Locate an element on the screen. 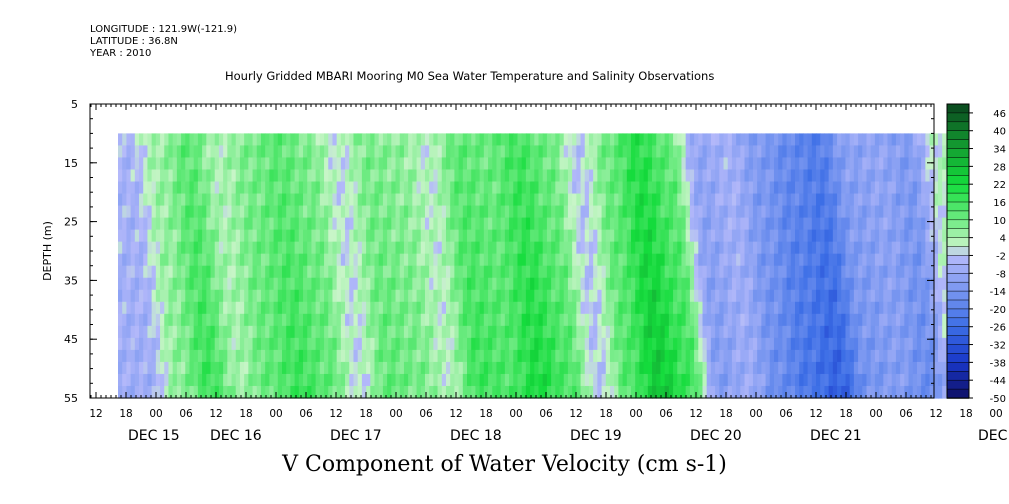 This screenshot has height=504, width=1009. x-tick-label: 12 is located at coordinates (695, 414).